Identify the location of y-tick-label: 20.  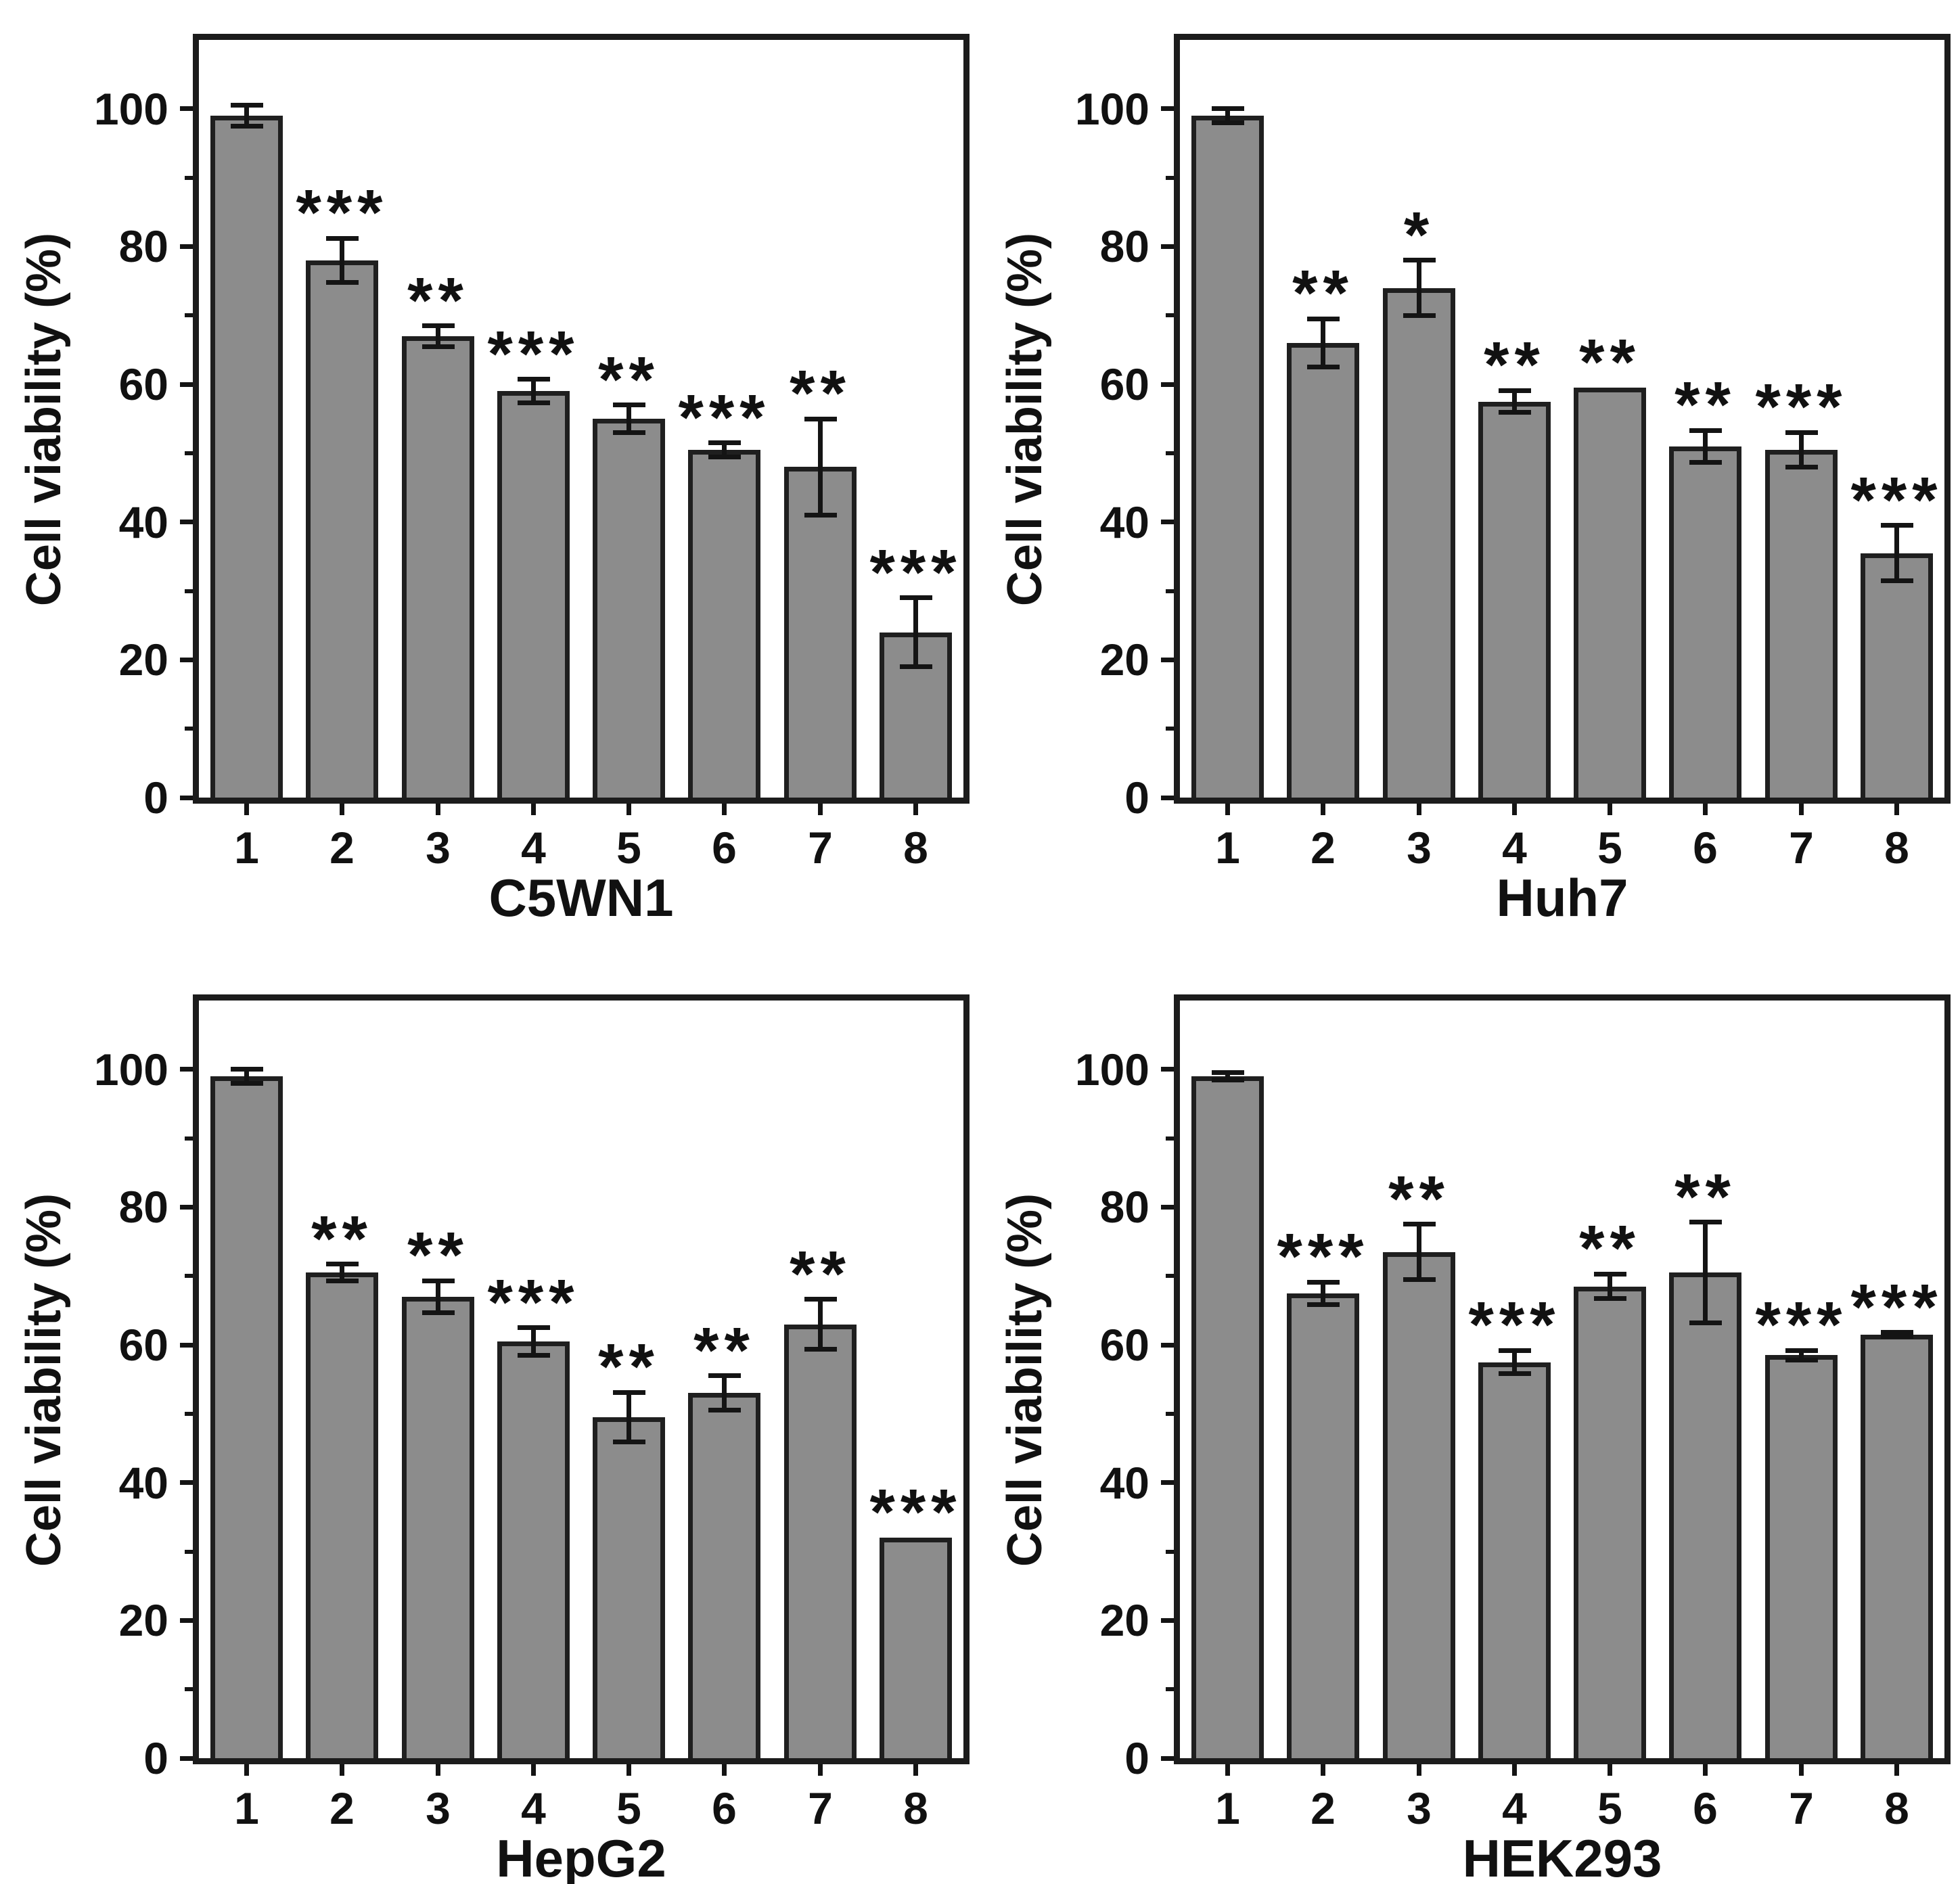
(1124, 1620).